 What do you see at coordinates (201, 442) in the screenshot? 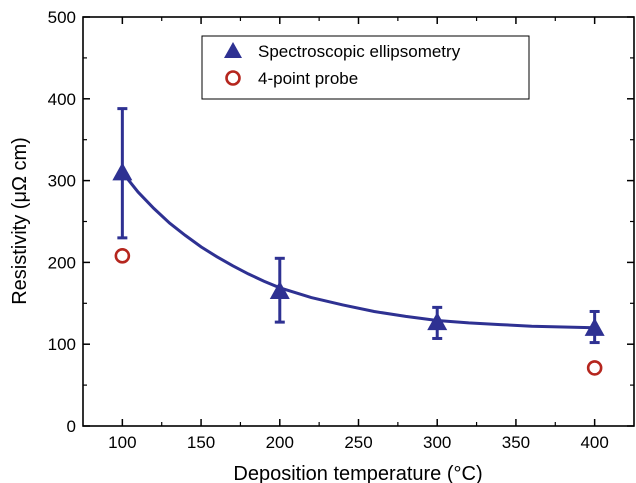
I see `x-tick-label: 150` at bounding box center [201, 442].